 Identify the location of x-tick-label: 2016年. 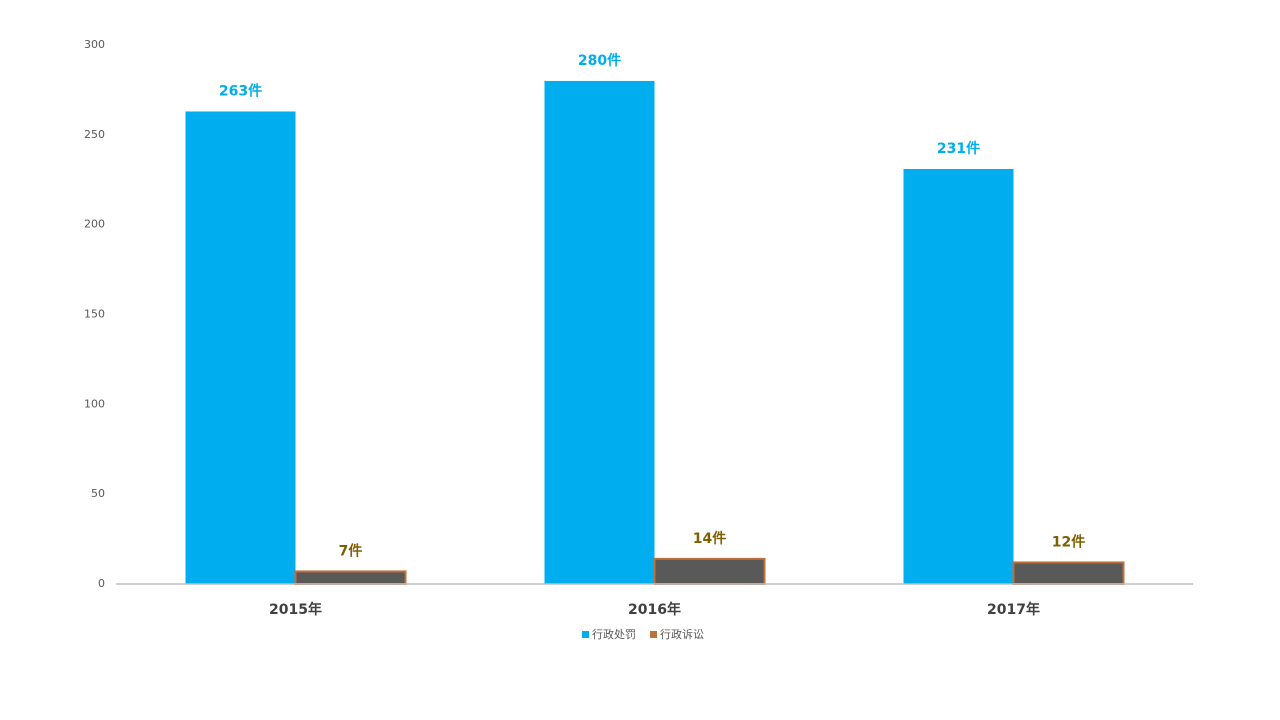
(654, 609).